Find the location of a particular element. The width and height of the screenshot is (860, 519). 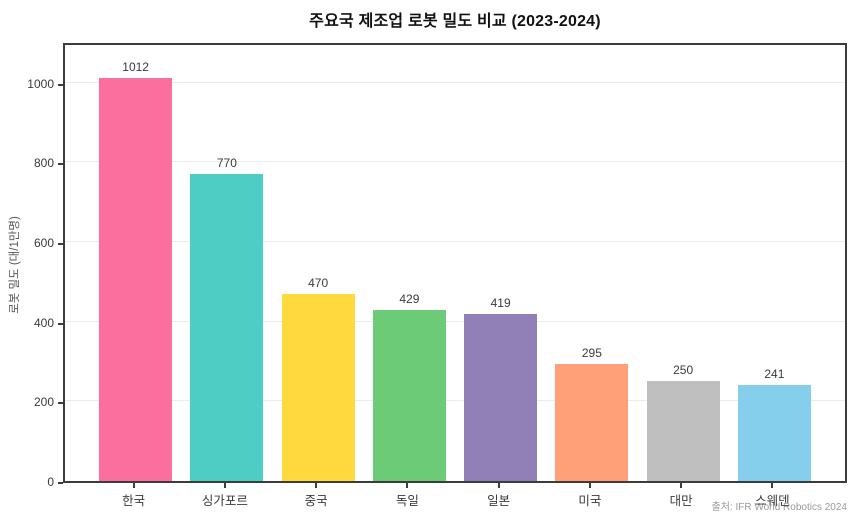

x-tick-mark-미국 is located at coordinates (589, 485).